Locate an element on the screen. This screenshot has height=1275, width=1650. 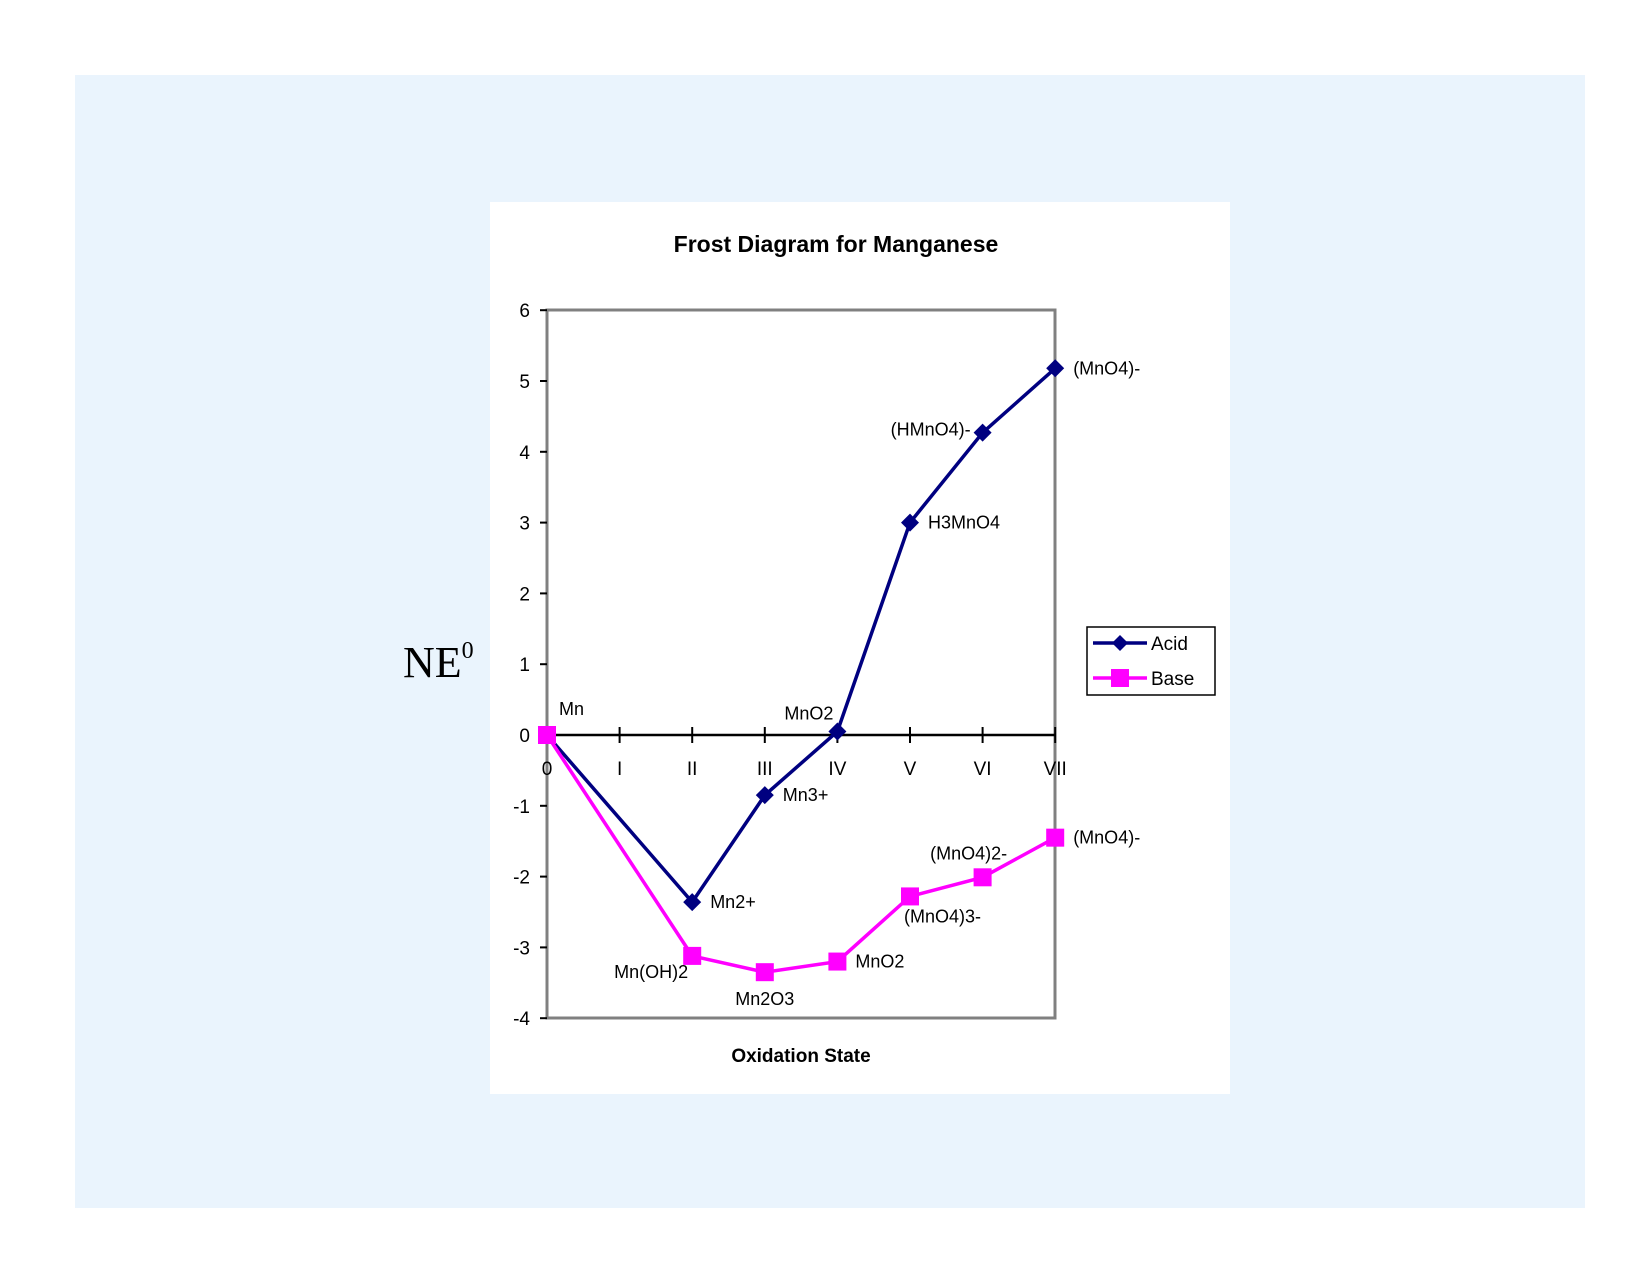
y-axis-label-text: NE is located at coordinates (432, 662).